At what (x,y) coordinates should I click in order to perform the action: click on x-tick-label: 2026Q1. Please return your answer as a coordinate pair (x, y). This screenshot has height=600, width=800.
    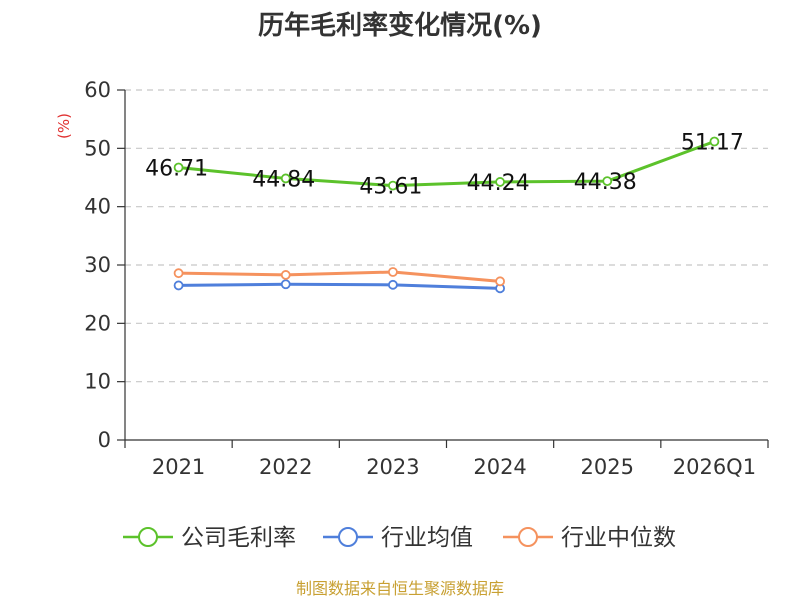
    Looking at the image, I should click on (714, 467).